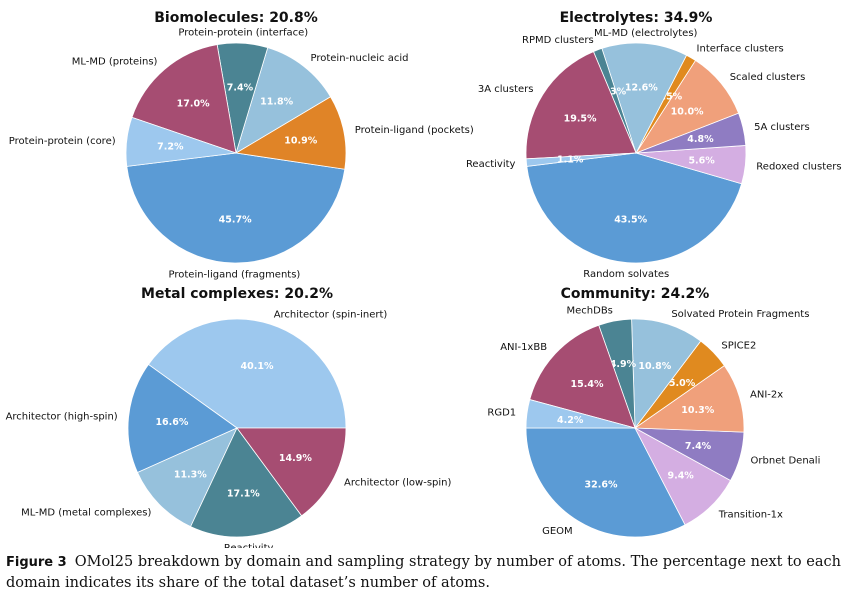  Describe the element at coordinates (398, 483) in the screenshot. I see `slice-label-architector-low-spin: Architector (low-spin)` at that location.